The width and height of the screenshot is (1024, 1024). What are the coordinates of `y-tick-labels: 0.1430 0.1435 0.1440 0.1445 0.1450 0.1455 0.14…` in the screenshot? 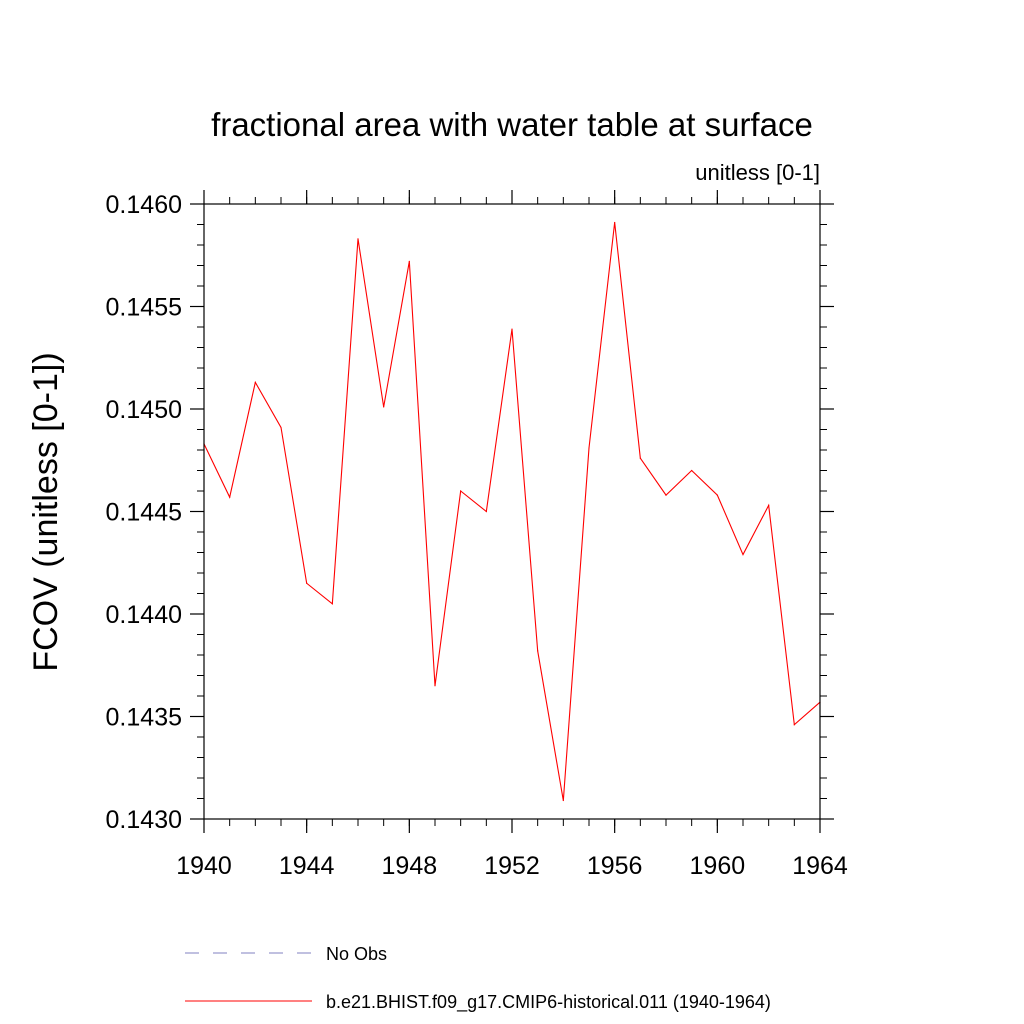 It's located at (144, 512).